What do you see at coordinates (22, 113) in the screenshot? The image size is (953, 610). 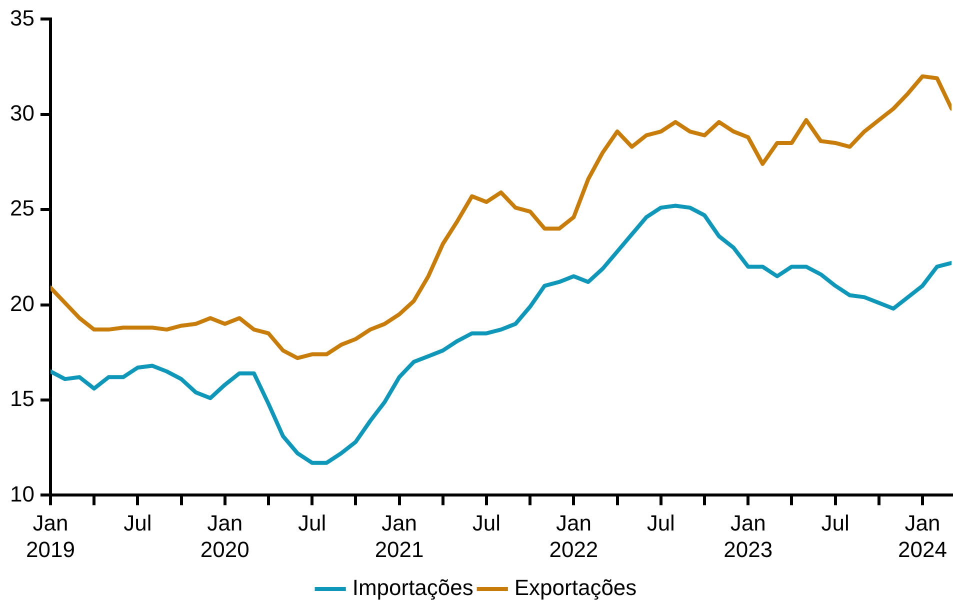 I see `y-tick-label: 30` at bounding box center [22, 113].